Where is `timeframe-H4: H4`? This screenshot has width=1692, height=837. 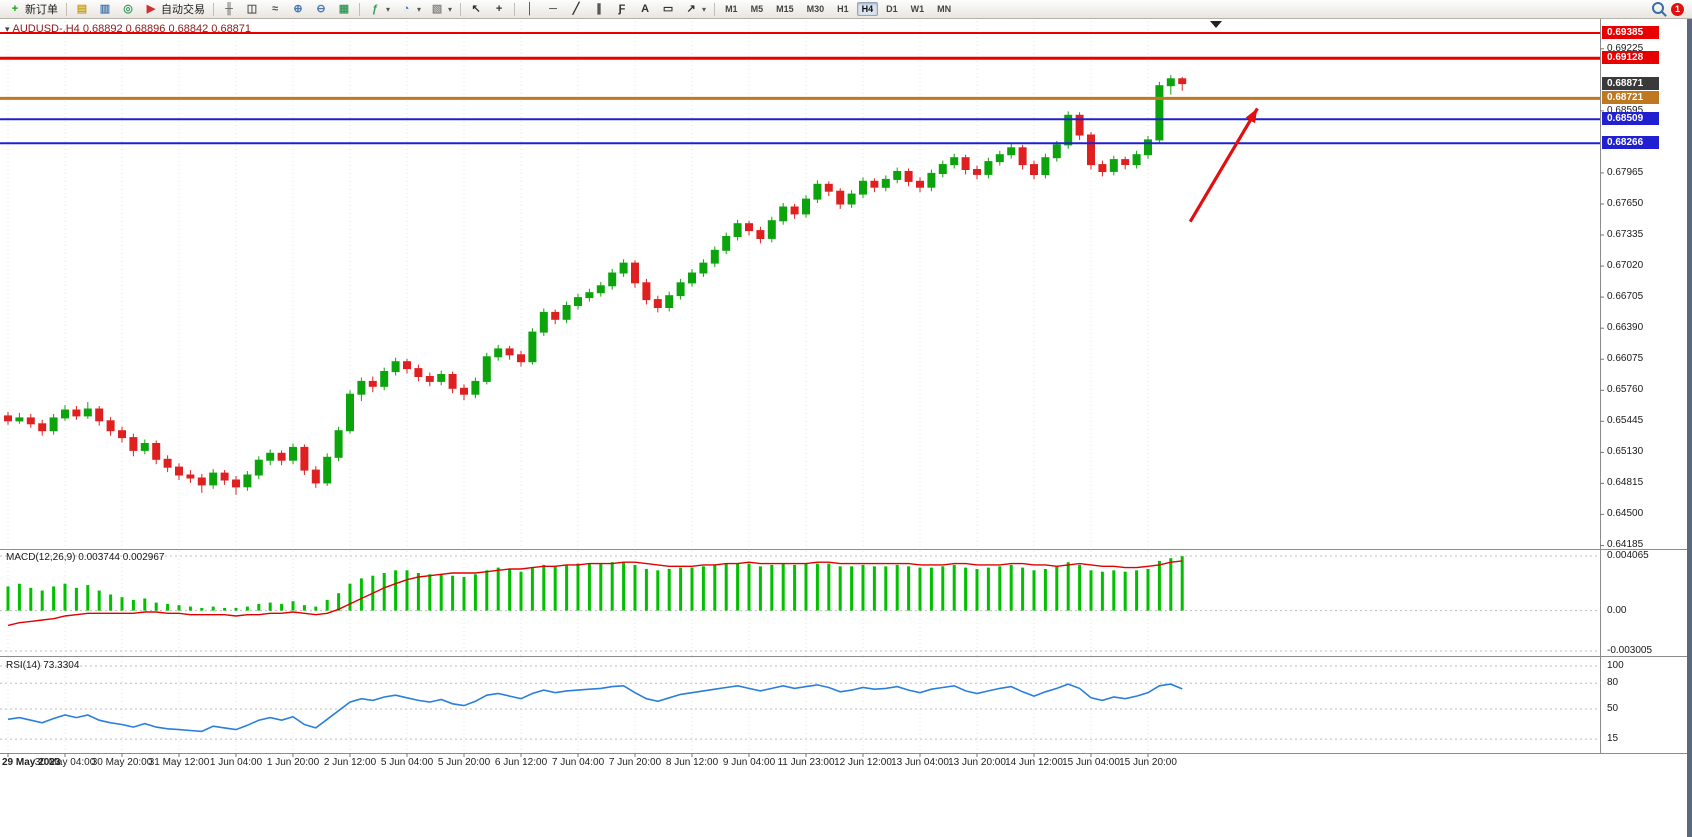
timeframe-H4: H4 is located at coordinates (867, 9).